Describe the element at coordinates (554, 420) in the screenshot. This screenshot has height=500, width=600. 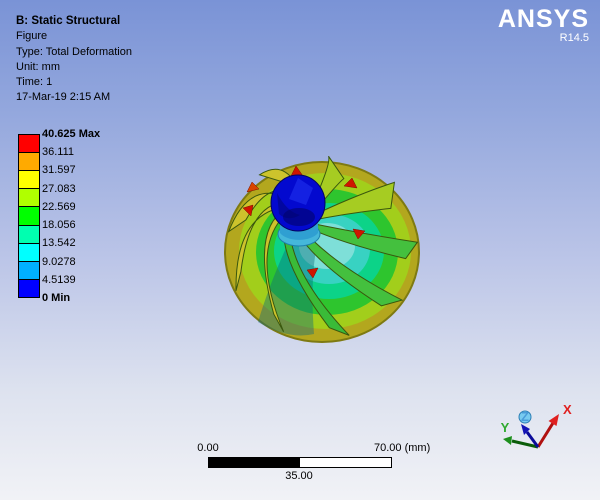
I see `triad-x-arrow` at that location.